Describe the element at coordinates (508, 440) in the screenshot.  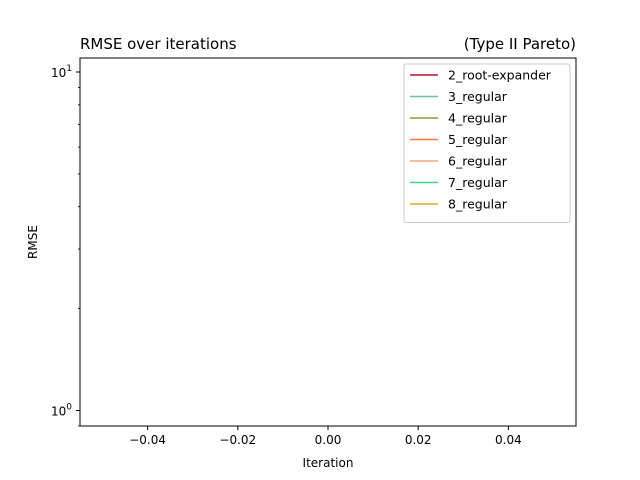
I see `x-tick-label: 0.04` at that location.